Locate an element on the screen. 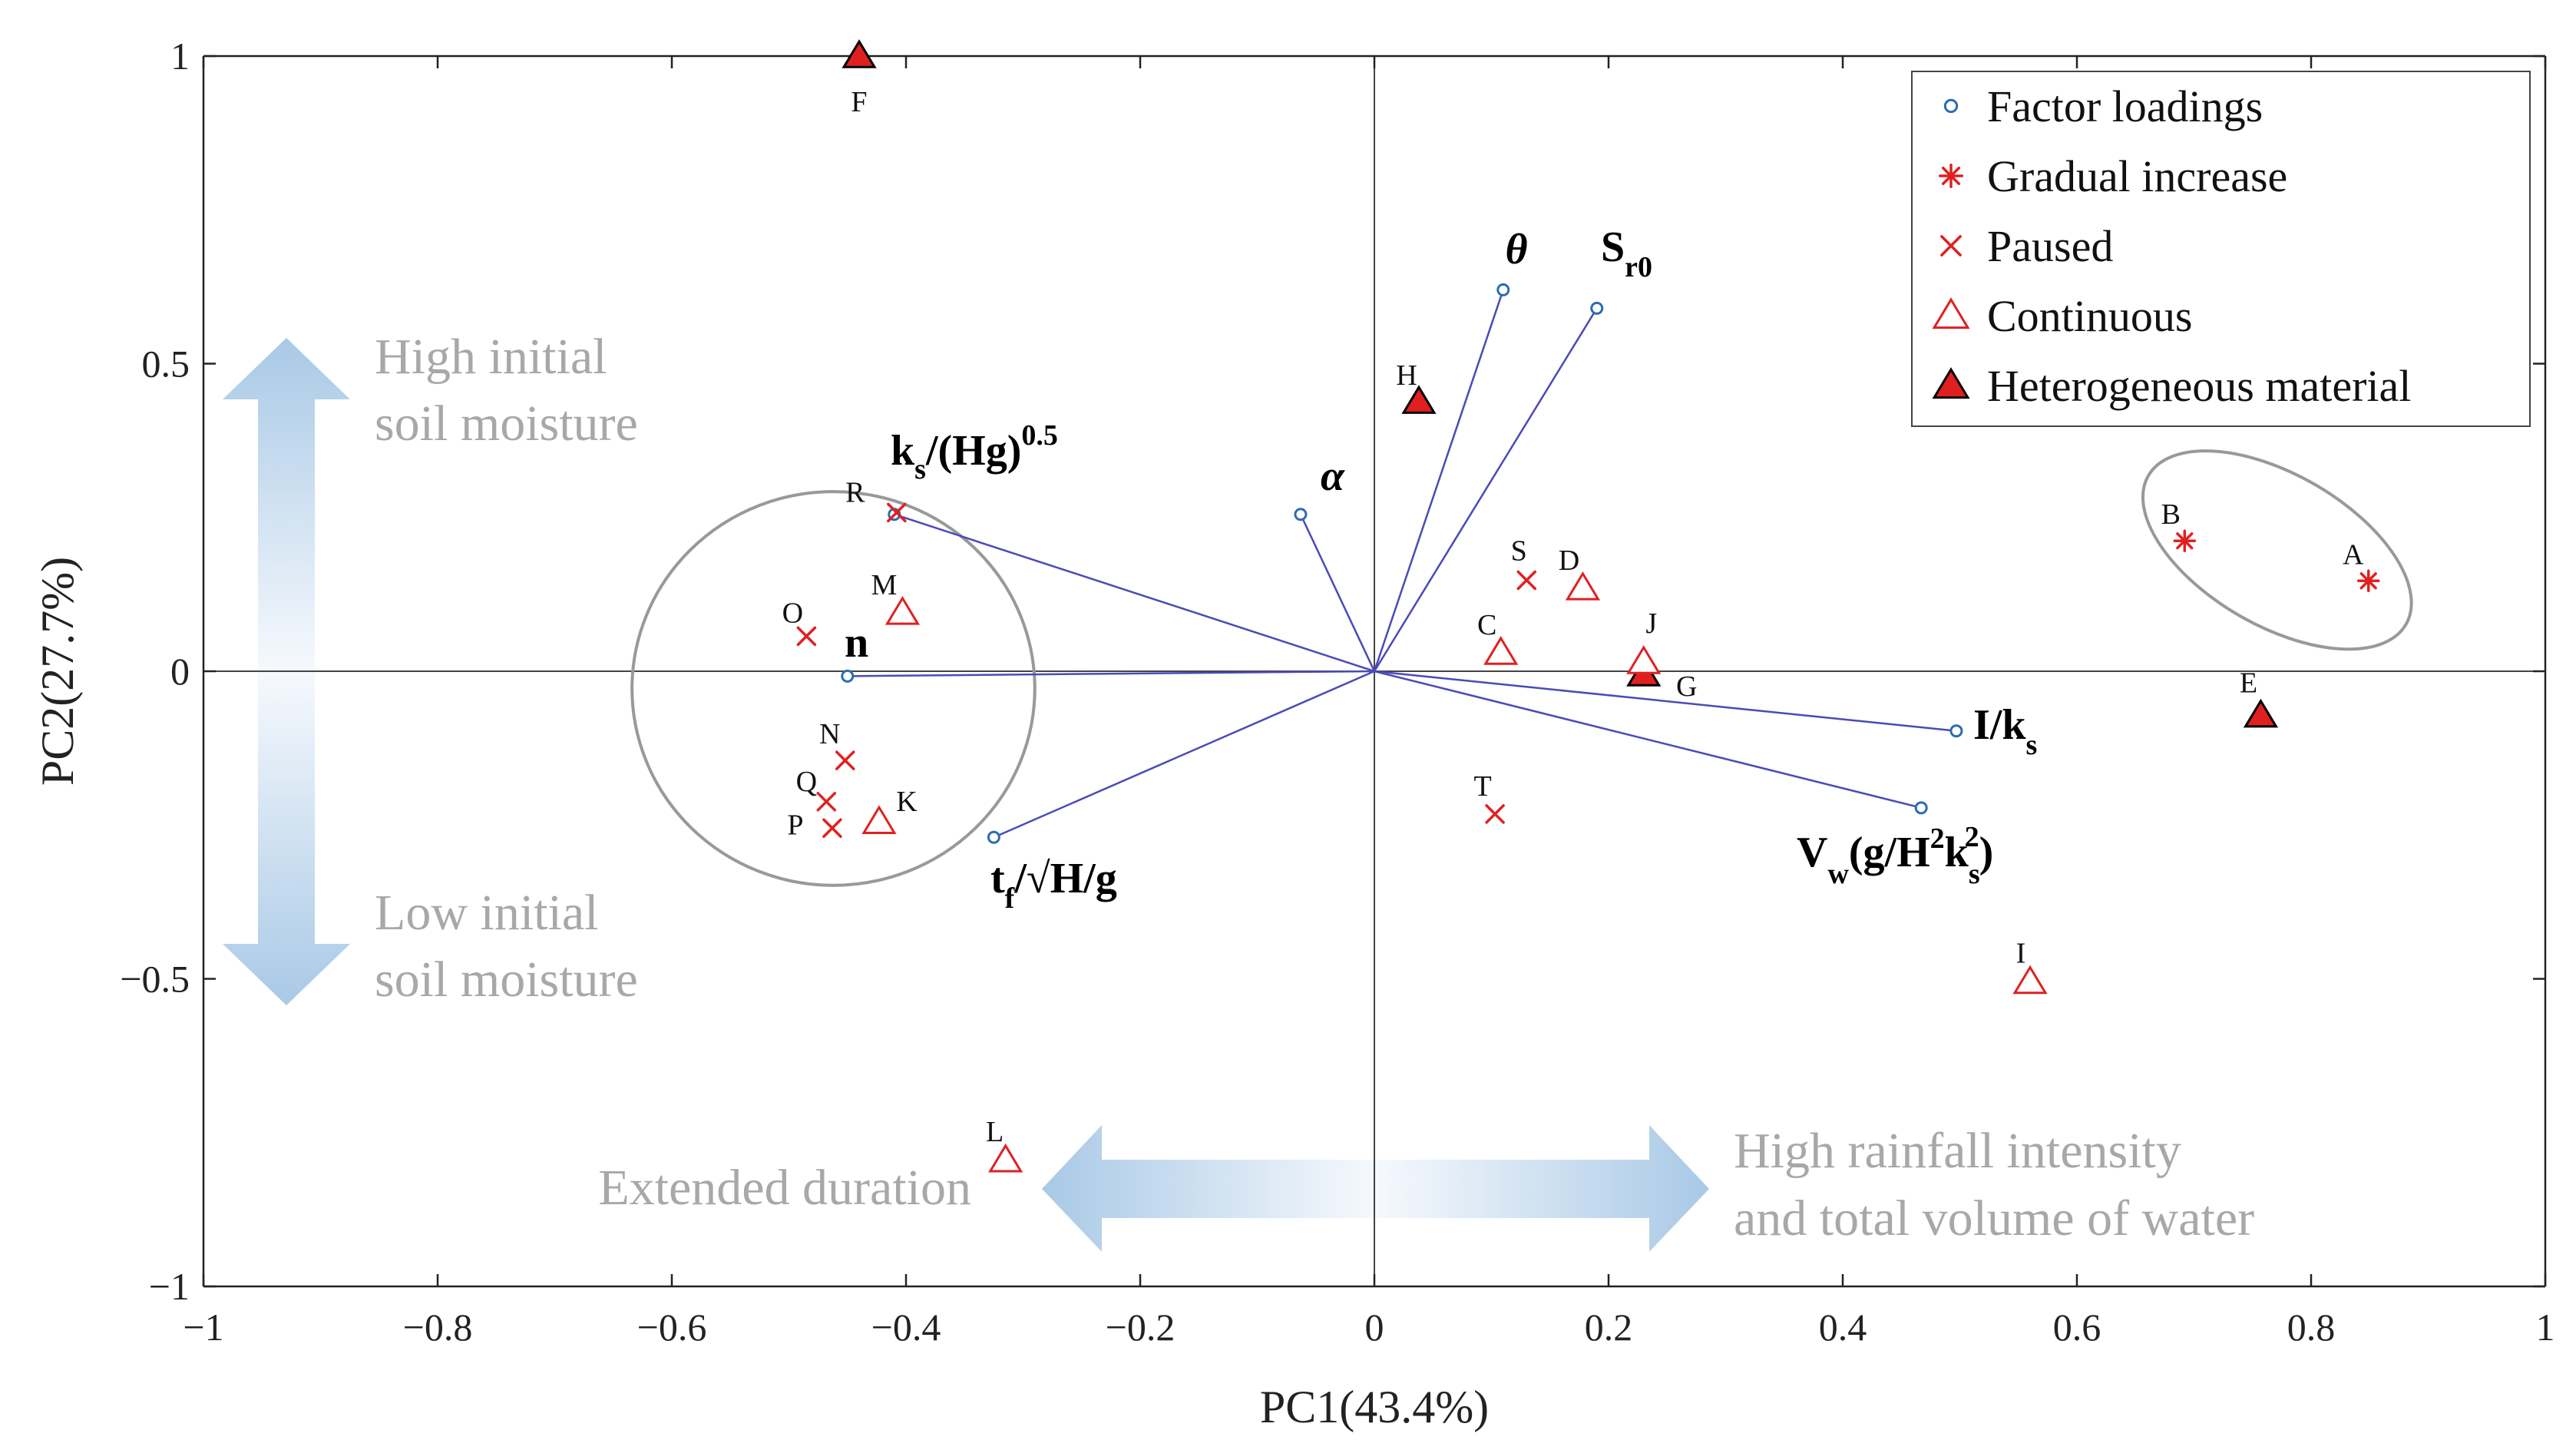 Image resolution: width=2576 pixels, height=1450 pixels. sample-label-r: R is located at coordinates (855, 492).